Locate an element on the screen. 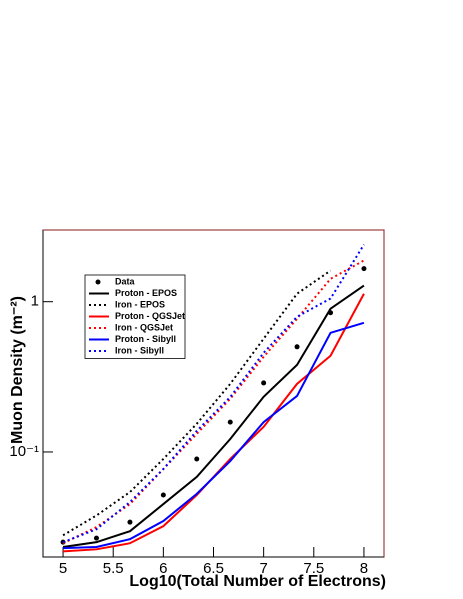  x-tick-label: 5 is located at coordinates (63, 568).